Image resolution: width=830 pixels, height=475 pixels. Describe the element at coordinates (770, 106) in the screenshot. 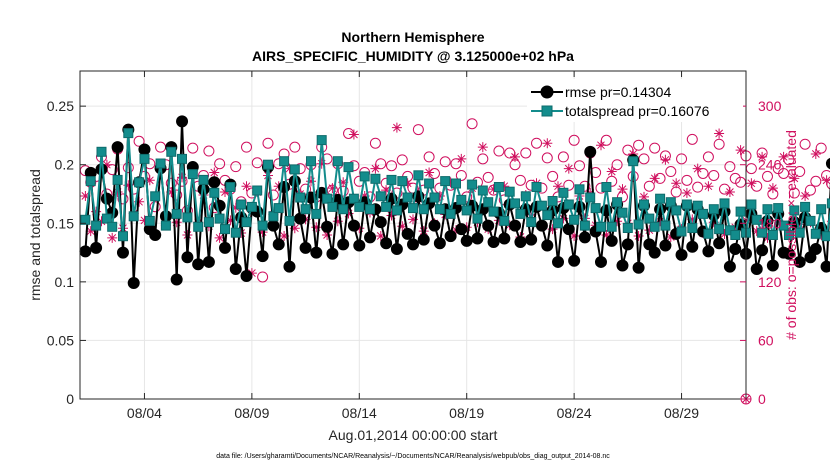

I see `y-tick-label-right: 300` at that location.